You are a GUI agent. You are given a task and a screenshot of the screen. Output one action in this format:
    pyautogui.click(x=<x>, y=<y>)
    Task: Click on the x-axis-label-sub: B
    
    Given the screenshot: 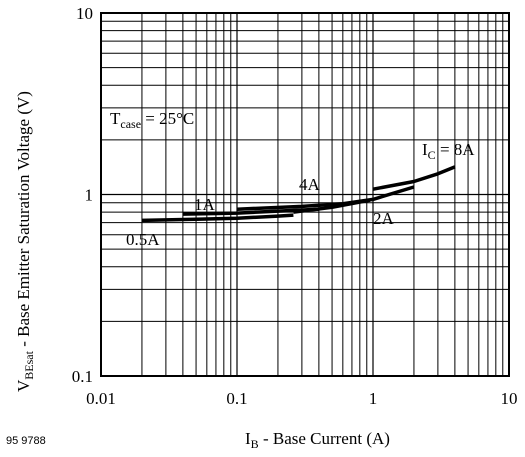 What is the action you would take?
    pyautogui.click(x=255, y=444)
    